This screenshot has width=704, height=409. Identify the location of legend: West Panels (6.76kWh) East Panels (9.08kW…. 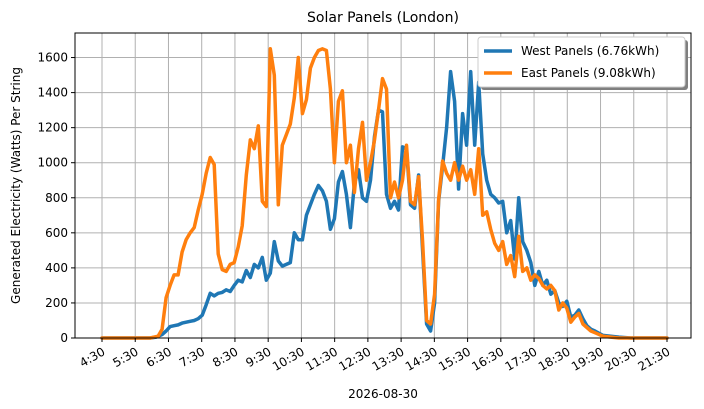
(582, 63).